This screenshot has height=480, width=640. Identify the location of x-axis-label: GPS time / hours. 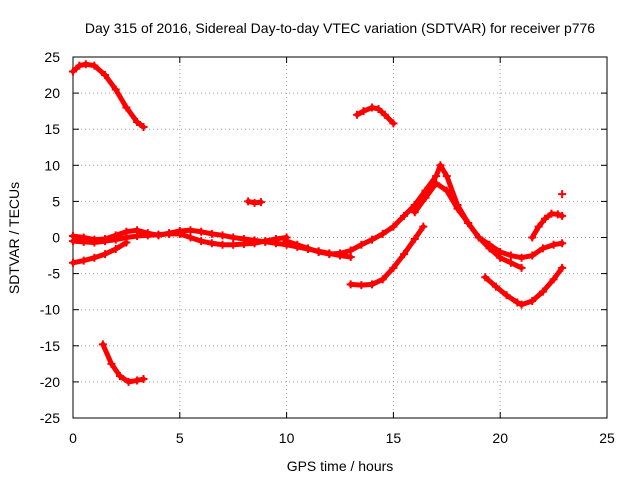
(340, 466).